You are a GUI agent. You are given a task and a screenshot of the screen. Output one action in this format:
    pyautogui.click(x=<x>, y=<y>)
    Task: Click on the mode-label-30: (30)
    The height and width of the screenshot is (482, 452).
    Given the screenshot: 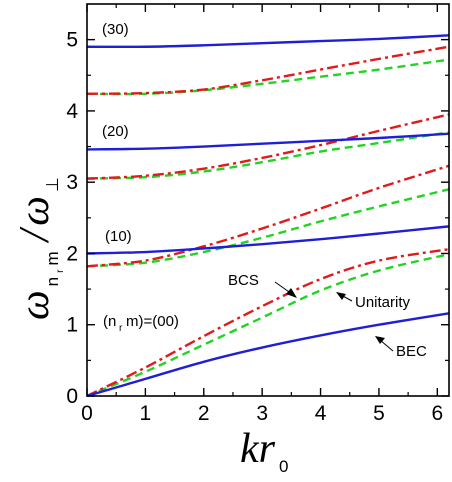 What is the action you would take?
    pyautogui.click(x=115, y=29)
    